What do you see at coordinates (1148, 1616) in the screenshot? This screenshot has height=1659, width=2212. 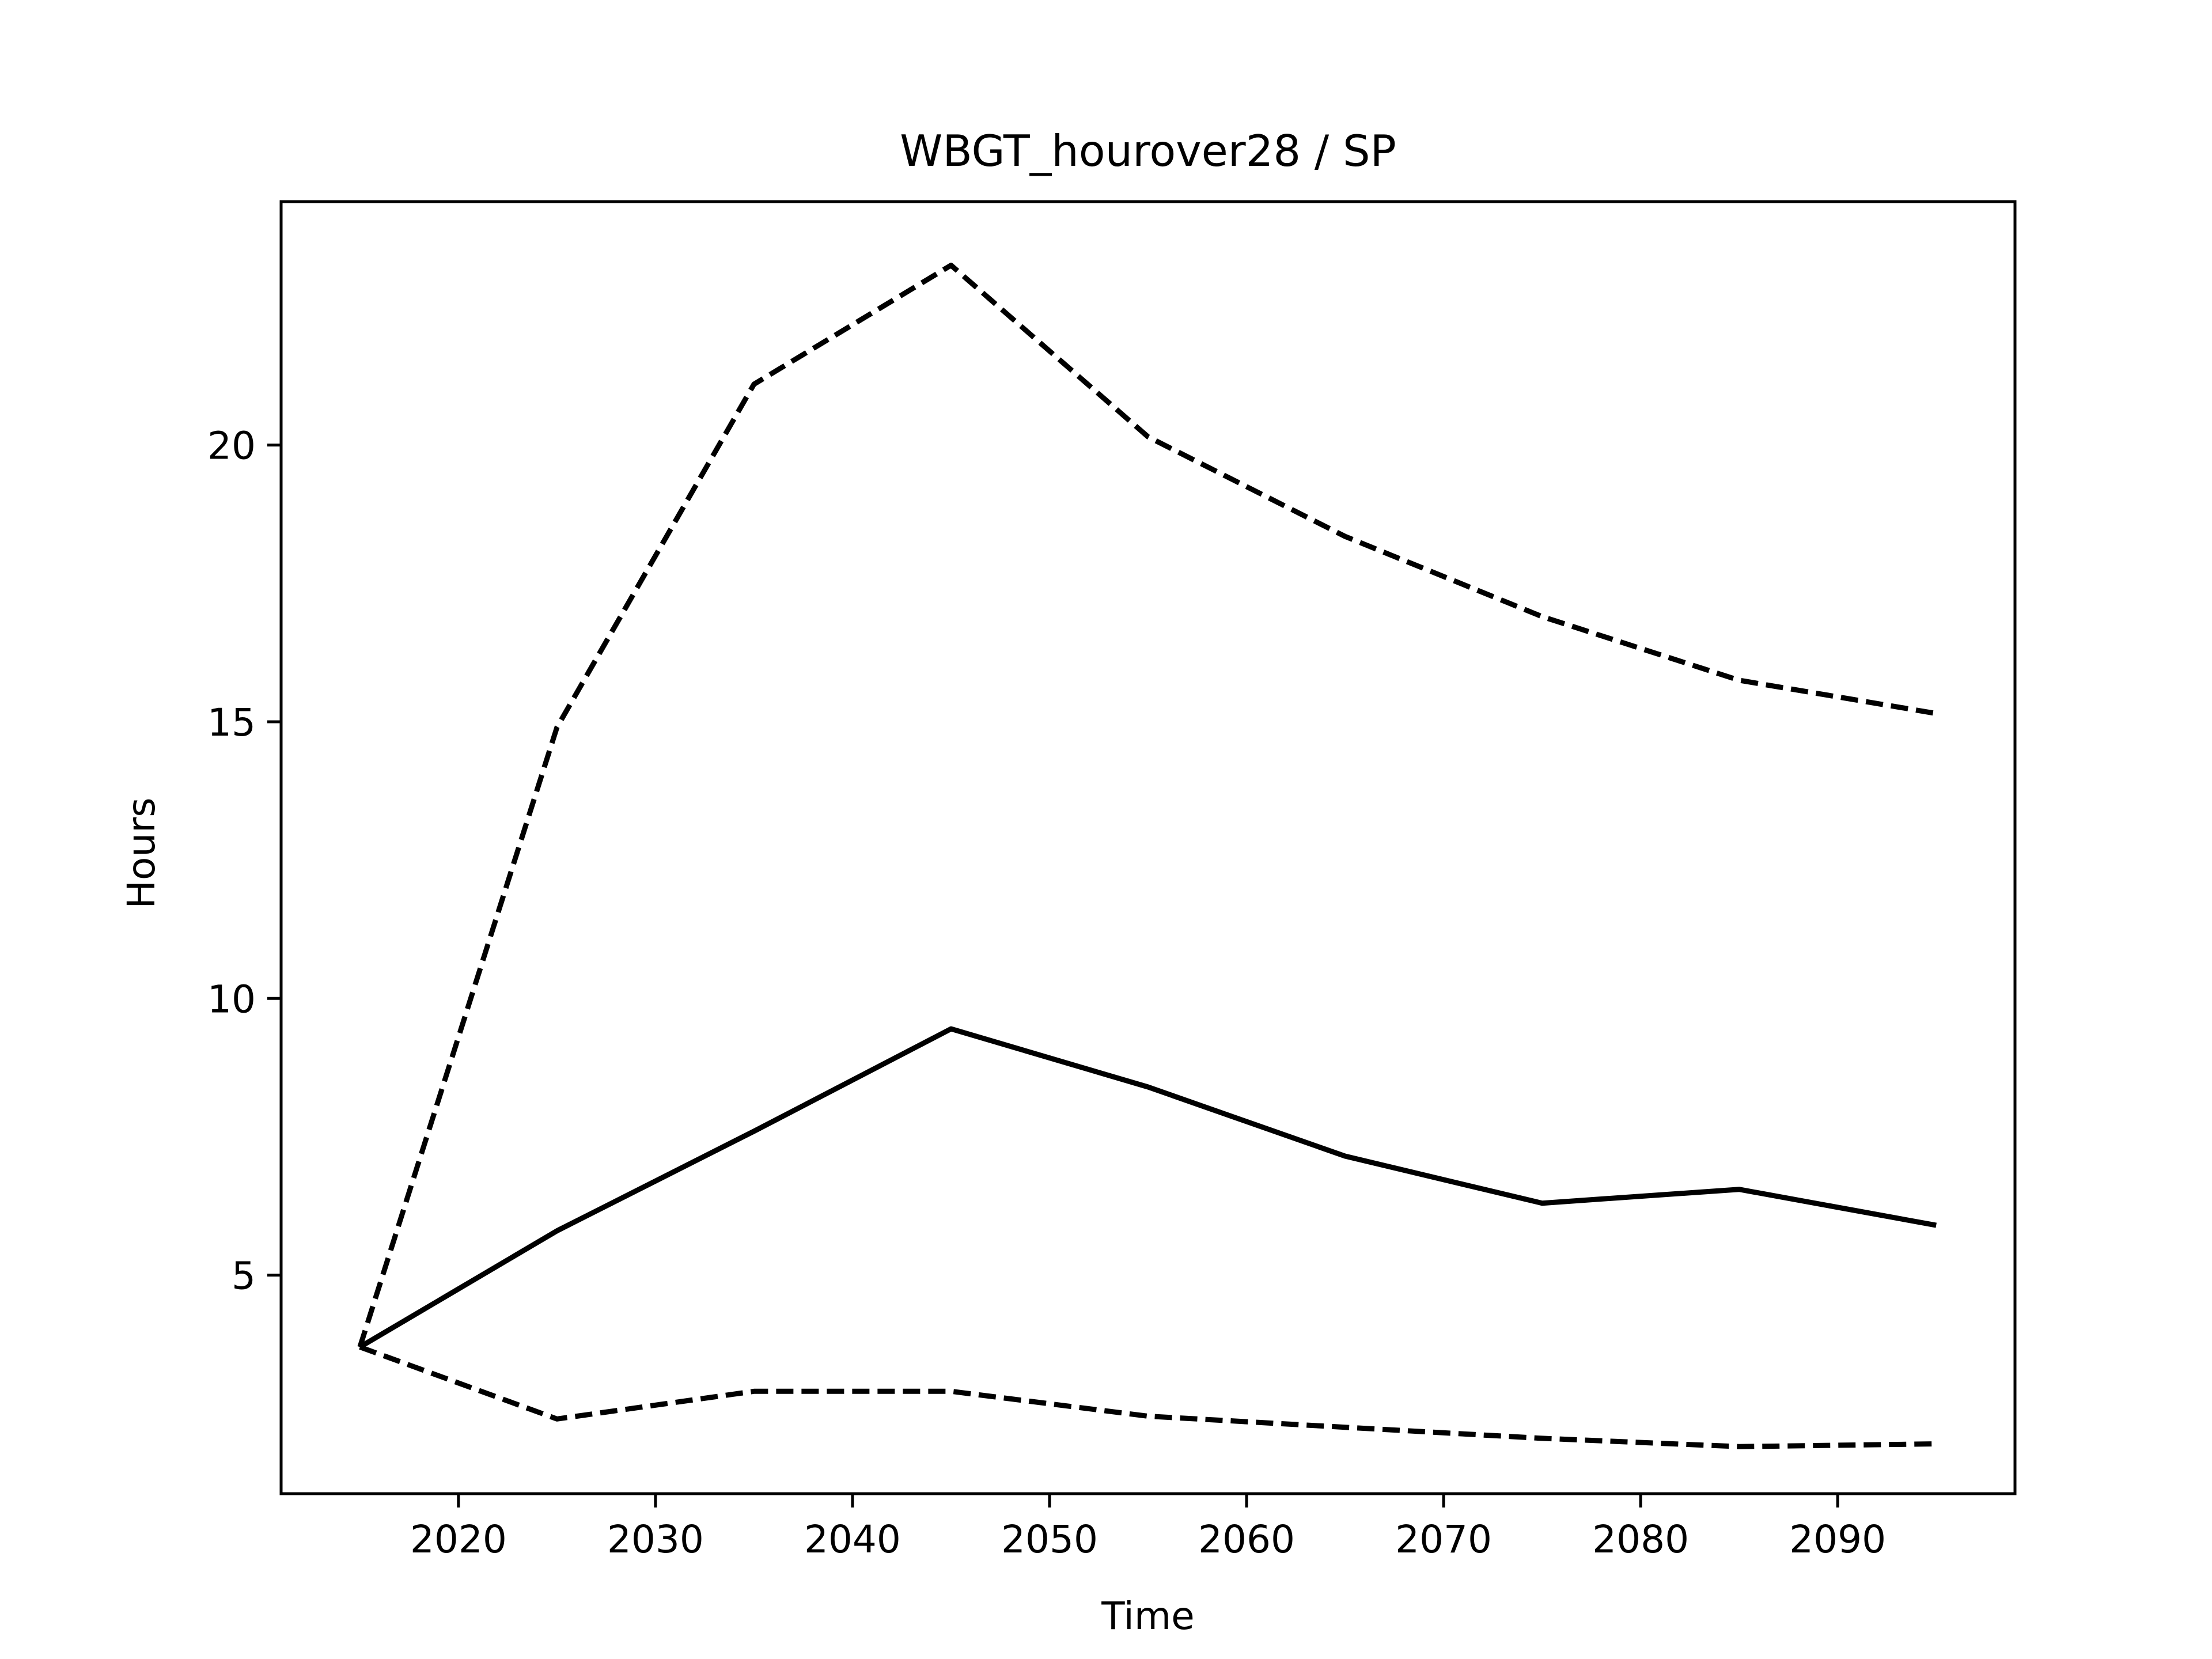 I see `x-axis-label: Time` at bounding box center [1148, 1616].